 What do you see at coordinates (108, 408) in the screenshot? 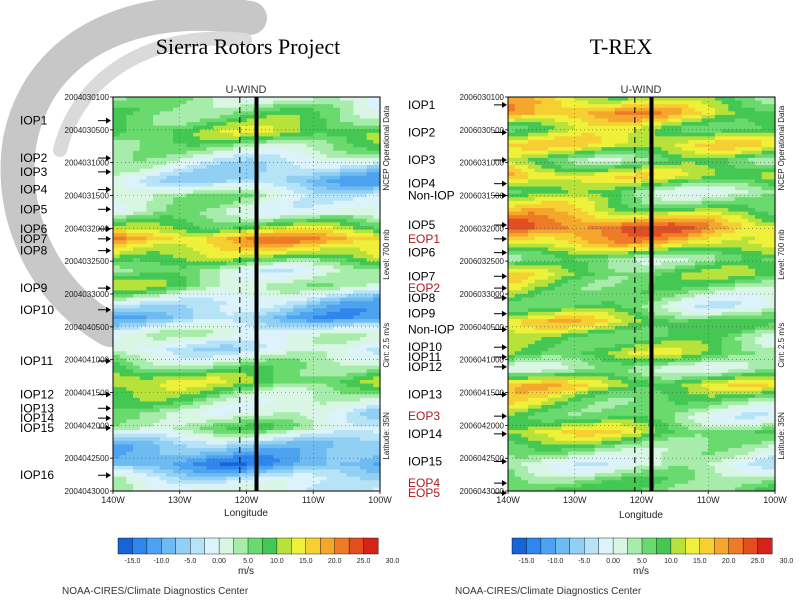
I see `iop-arrowhead` at bounding box center [108, 408].